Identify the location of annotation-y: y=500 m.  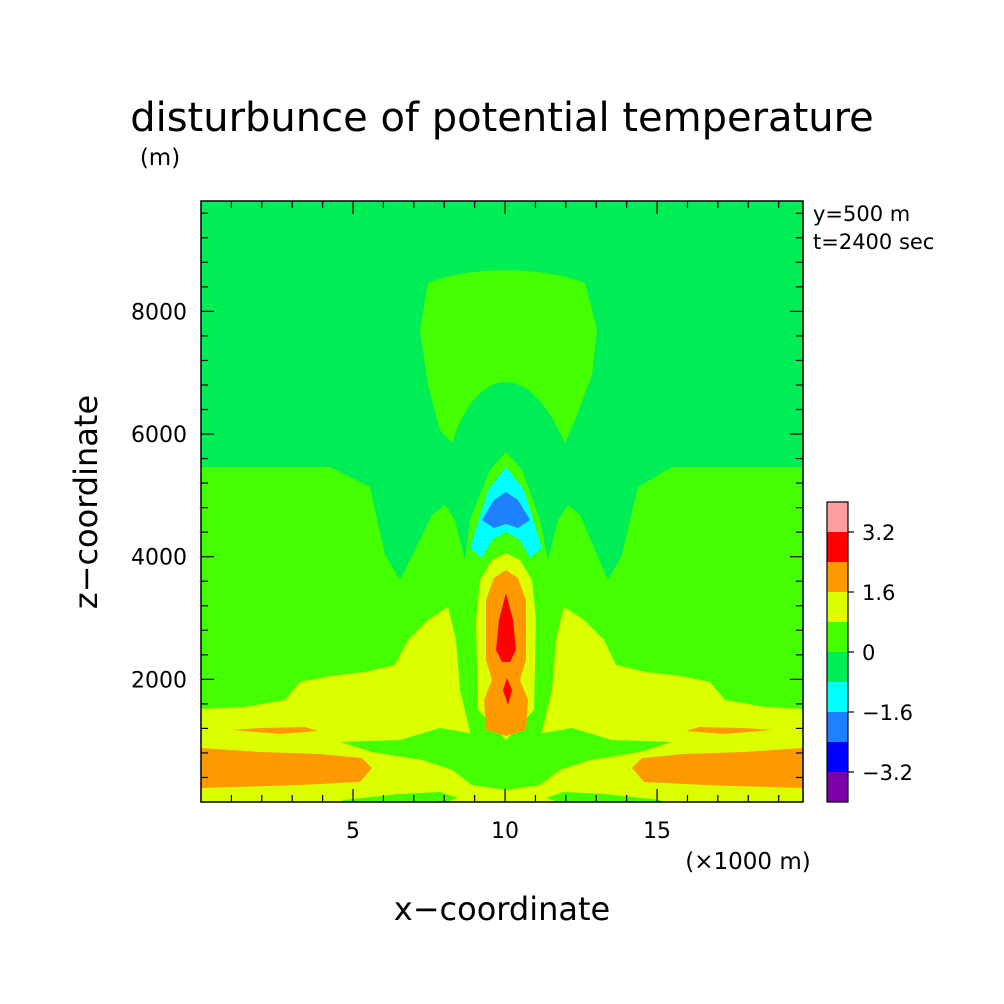
(861, 214).